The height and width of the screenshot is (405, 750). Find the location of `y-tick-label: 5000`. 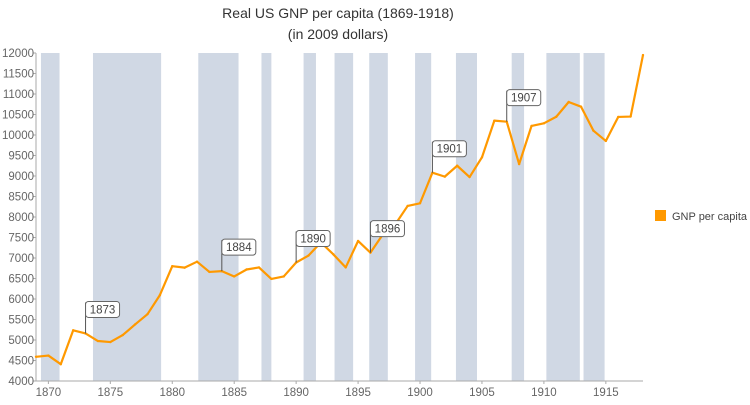

y-tick-label: 5000 is located at coordinates (21, 341).